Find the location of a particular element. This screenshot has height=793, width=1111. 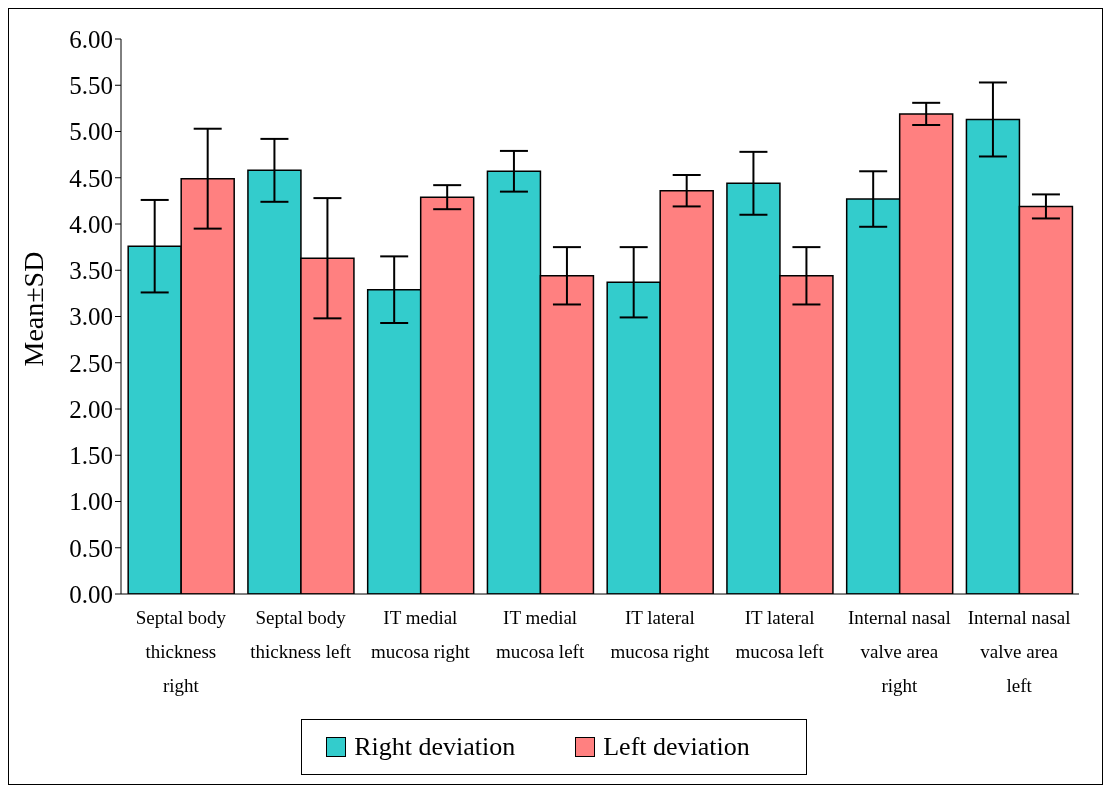

y-tick-label: 5.00 is located at coordinates (91, 132).